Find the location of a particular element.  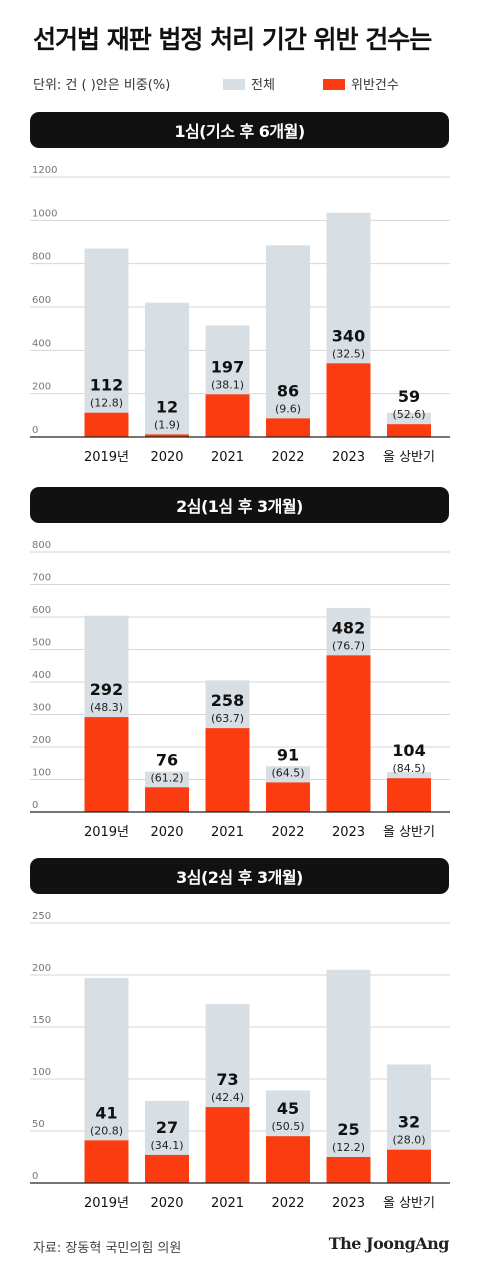

violation-value-label: 292 is located at coordinates (106, 689).